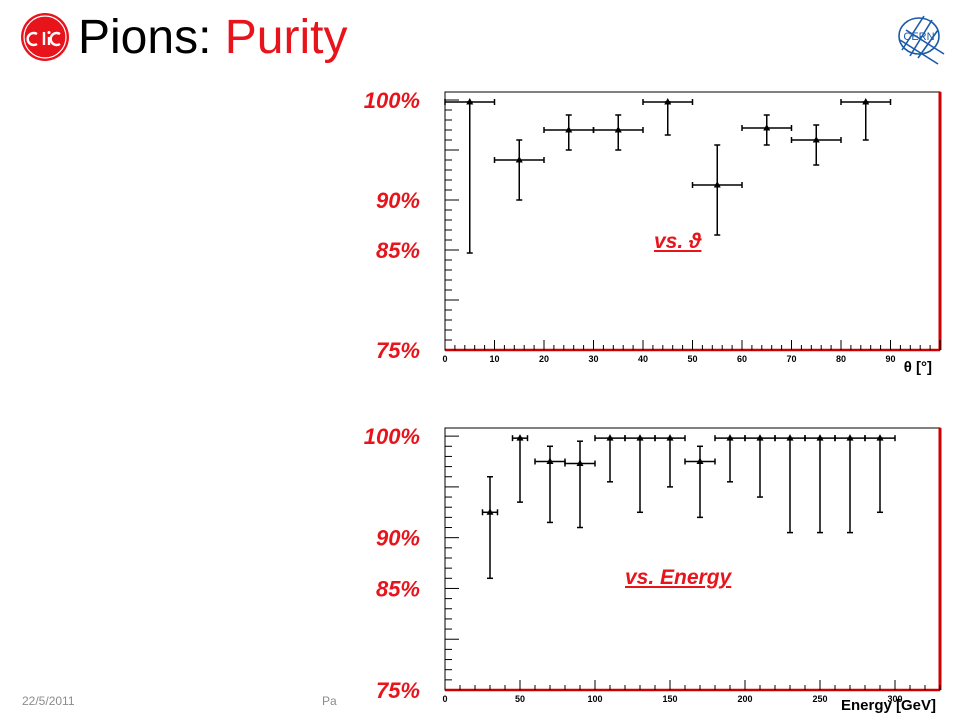 This screenshot has height=720, width=960. What do you see at coordinates (329, 701) in the screenshot?
I see `footer-page-label: Pa` at bounding box center [329, 701].